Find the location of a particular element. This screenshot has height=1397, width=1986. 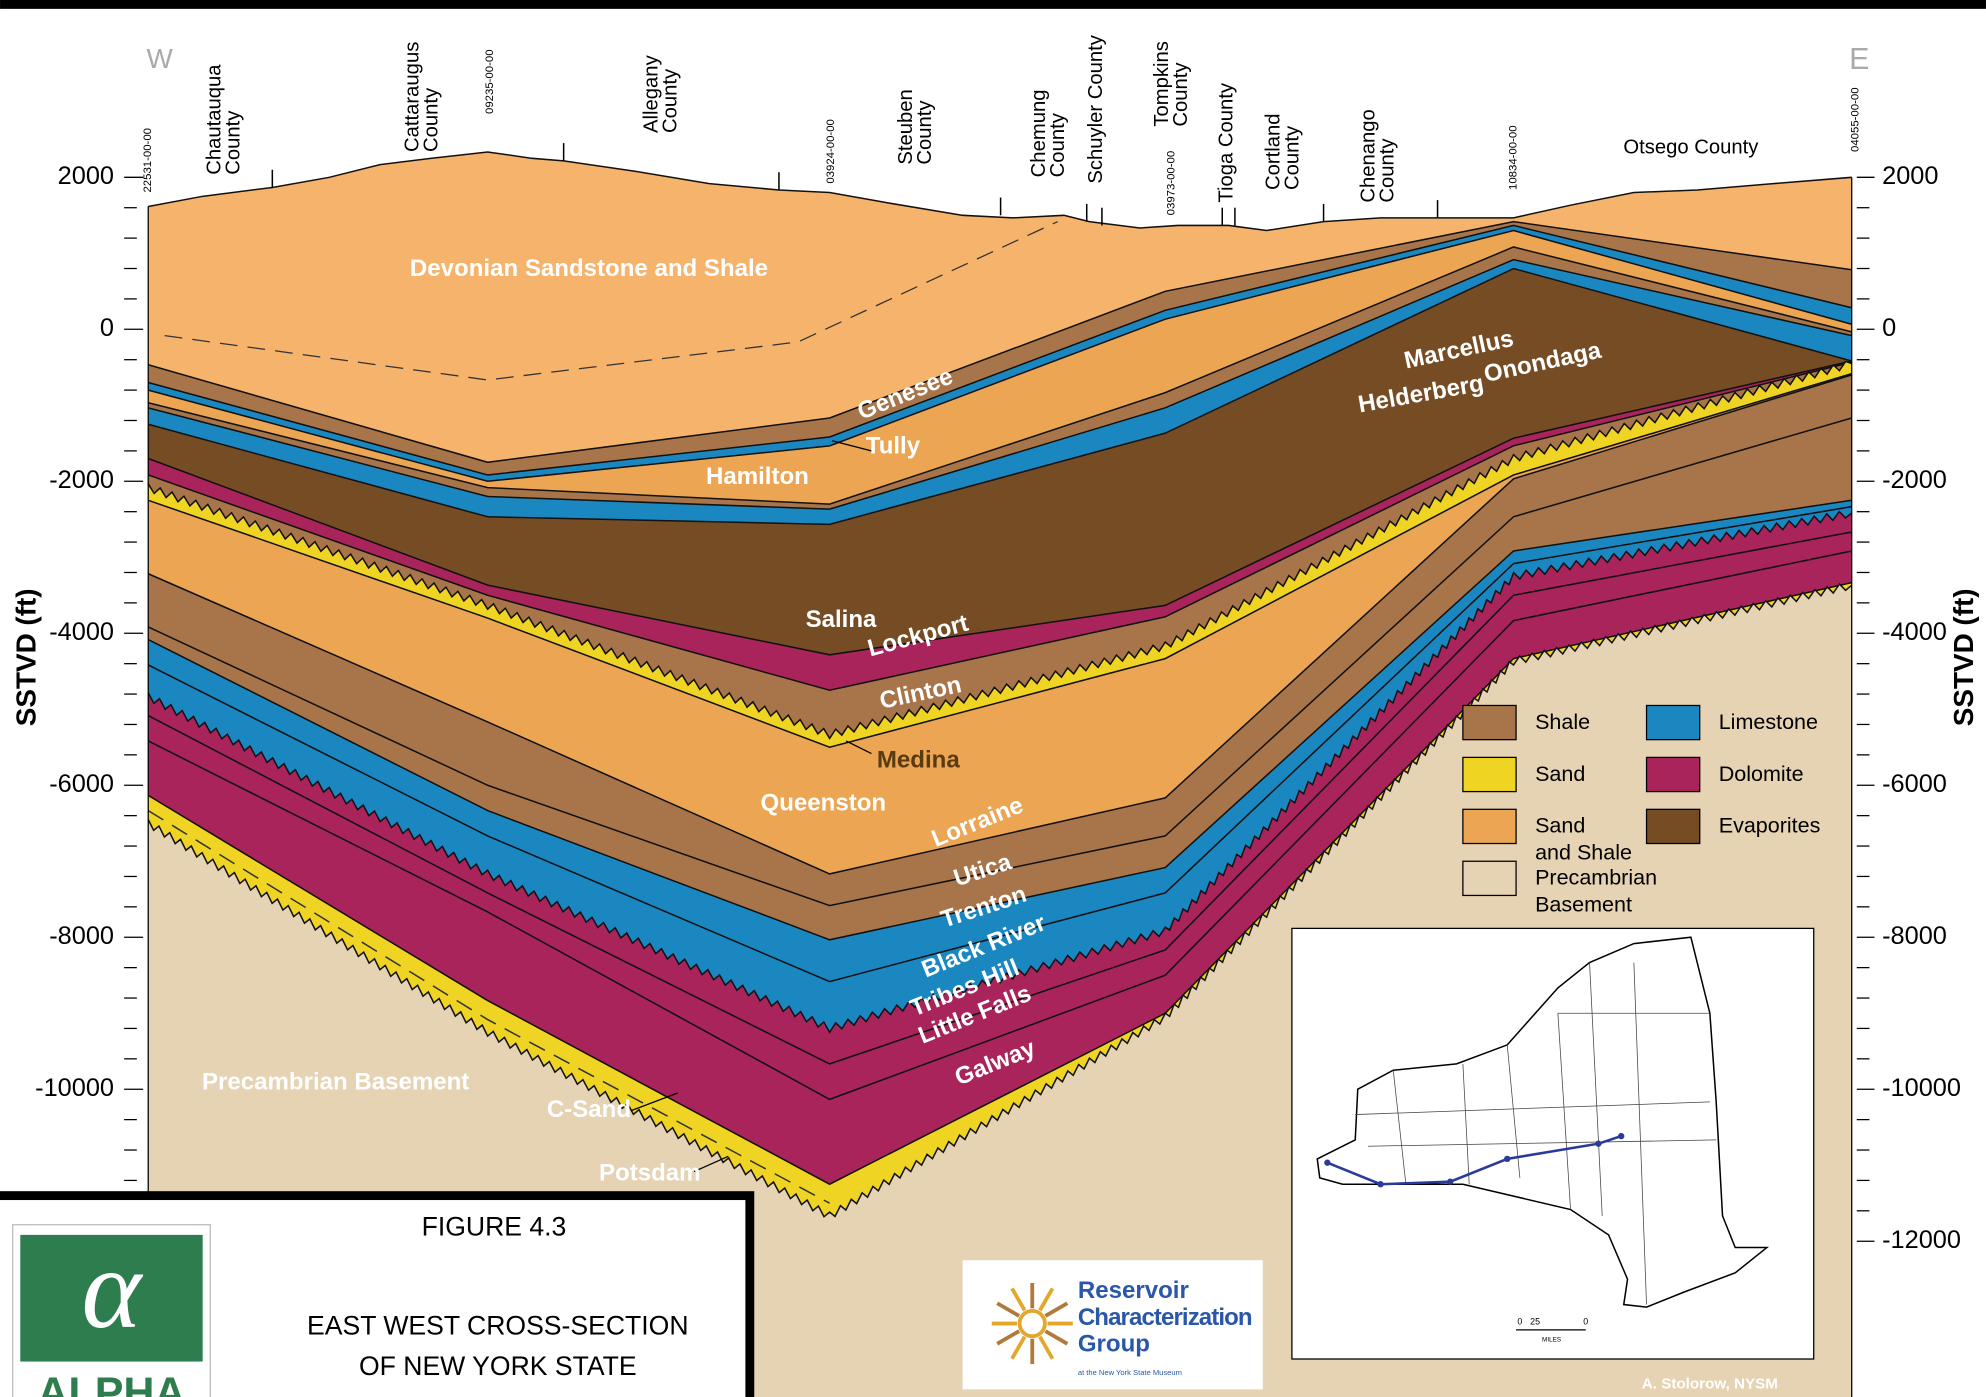

sun is located at coordinates (1032, 1323).